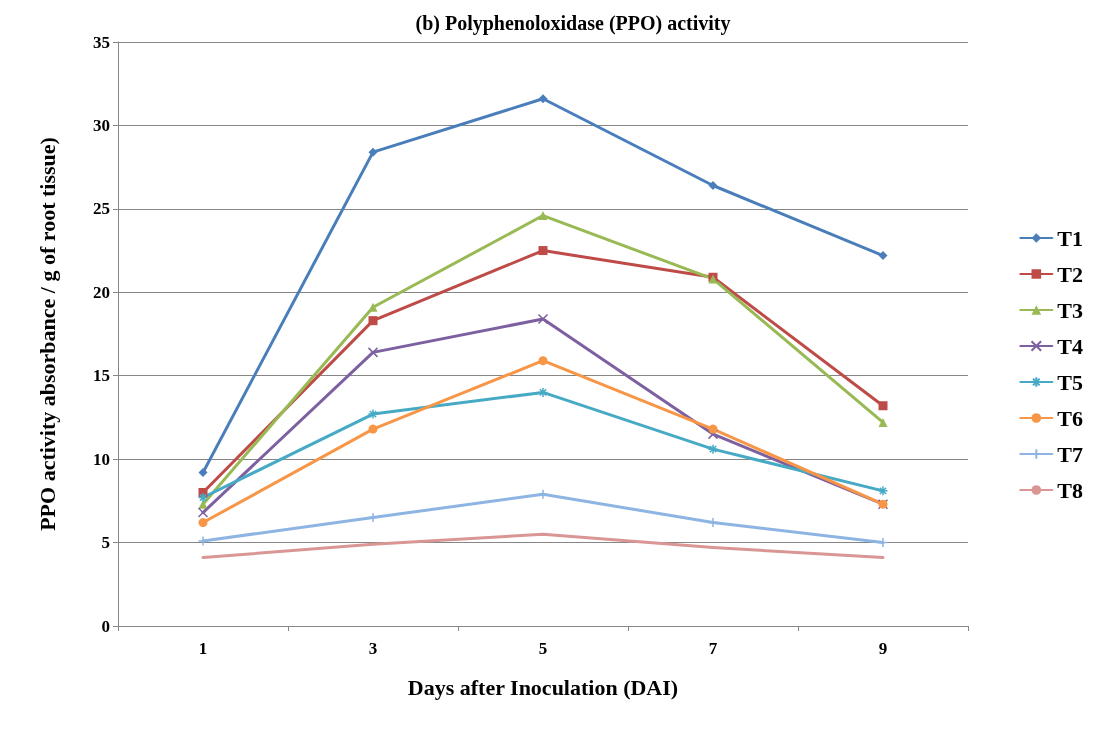 The height and width of the screenshot is (732, 1109). Describe the element at coordinates (203, 648) in the screenshot. I see `x-tick-label: 1` at that location.